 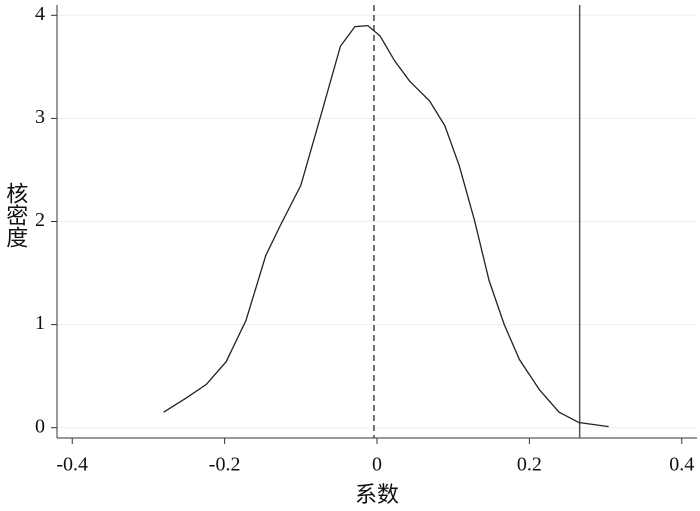 I want to click on y-tick-label: 3, so click(x=40, y=117).